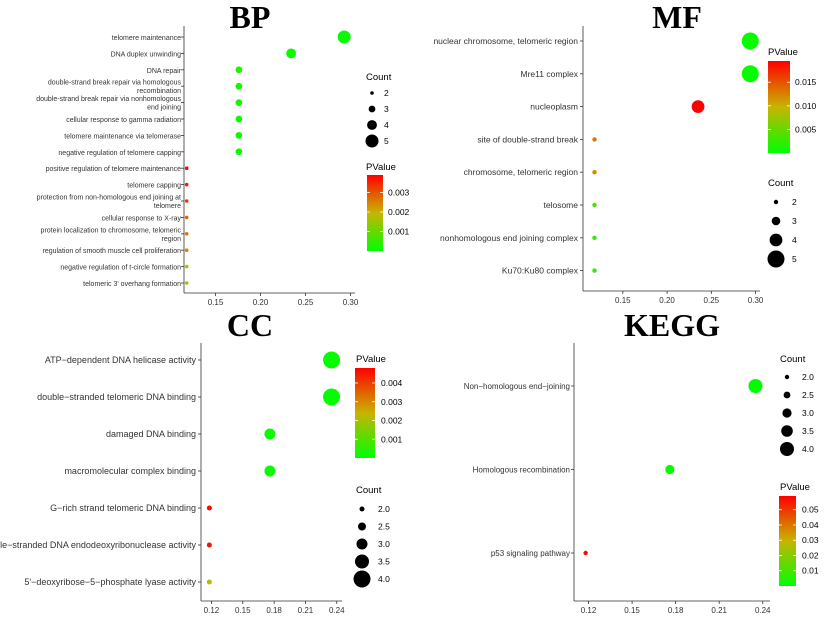 This screenshot has width=825, height=623. Describe the element at coordinates (632, 610) in the screenshot. I see `kegg-x-tick-label: 0.15` at that location.